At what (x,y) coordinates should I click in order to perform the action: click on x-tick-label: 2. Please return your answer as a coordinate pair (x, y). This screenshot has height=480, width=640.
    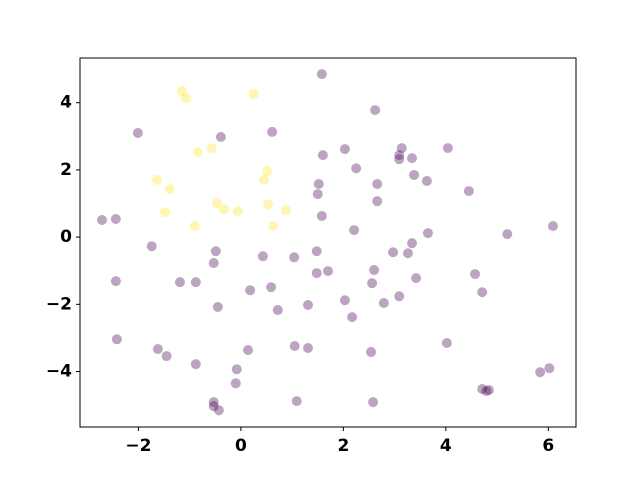
    Looking at the image, I should click on (343, 446).